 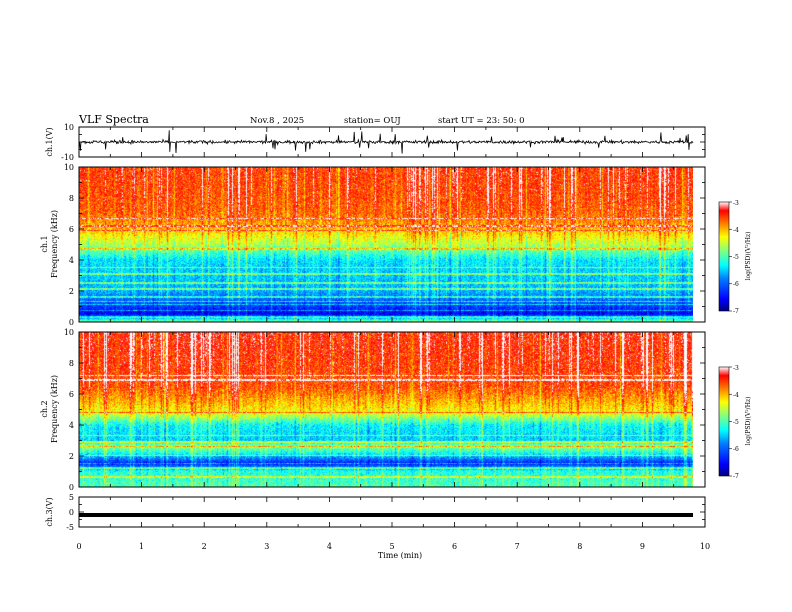 I want to click on xtick-7: 7, so click(x=517, y=546).